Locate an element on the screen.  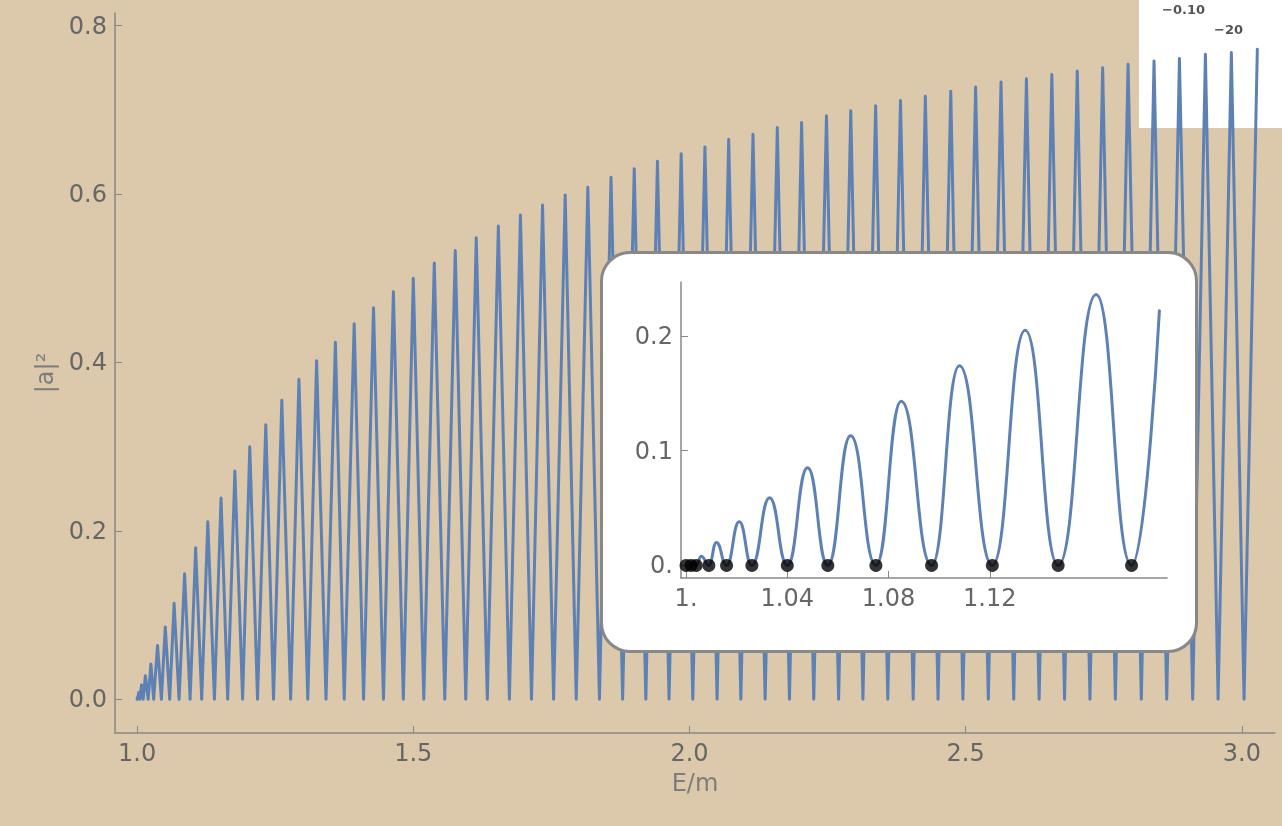
y-tick-label: 0.1 is located at coordinates (653, 450).